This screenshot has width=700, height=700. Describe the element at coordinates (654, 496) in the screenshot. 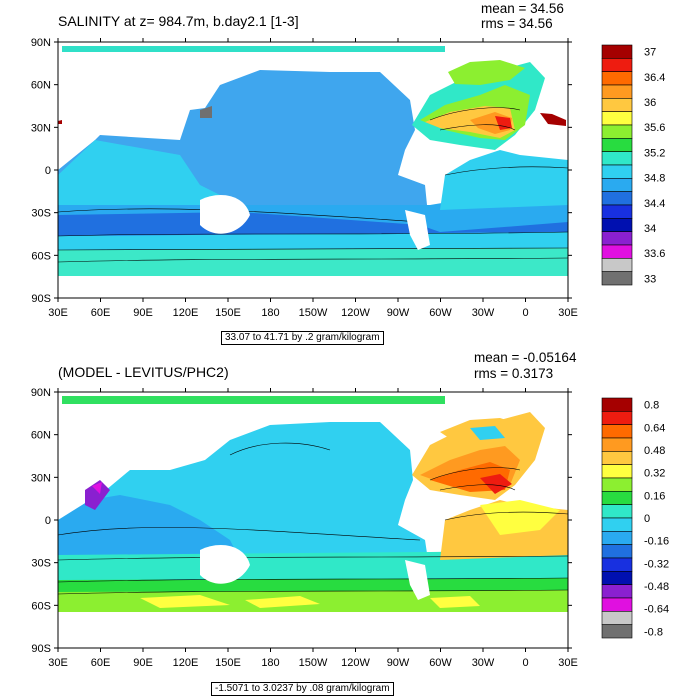

I see `colorbar-label: 0.16` at that location.